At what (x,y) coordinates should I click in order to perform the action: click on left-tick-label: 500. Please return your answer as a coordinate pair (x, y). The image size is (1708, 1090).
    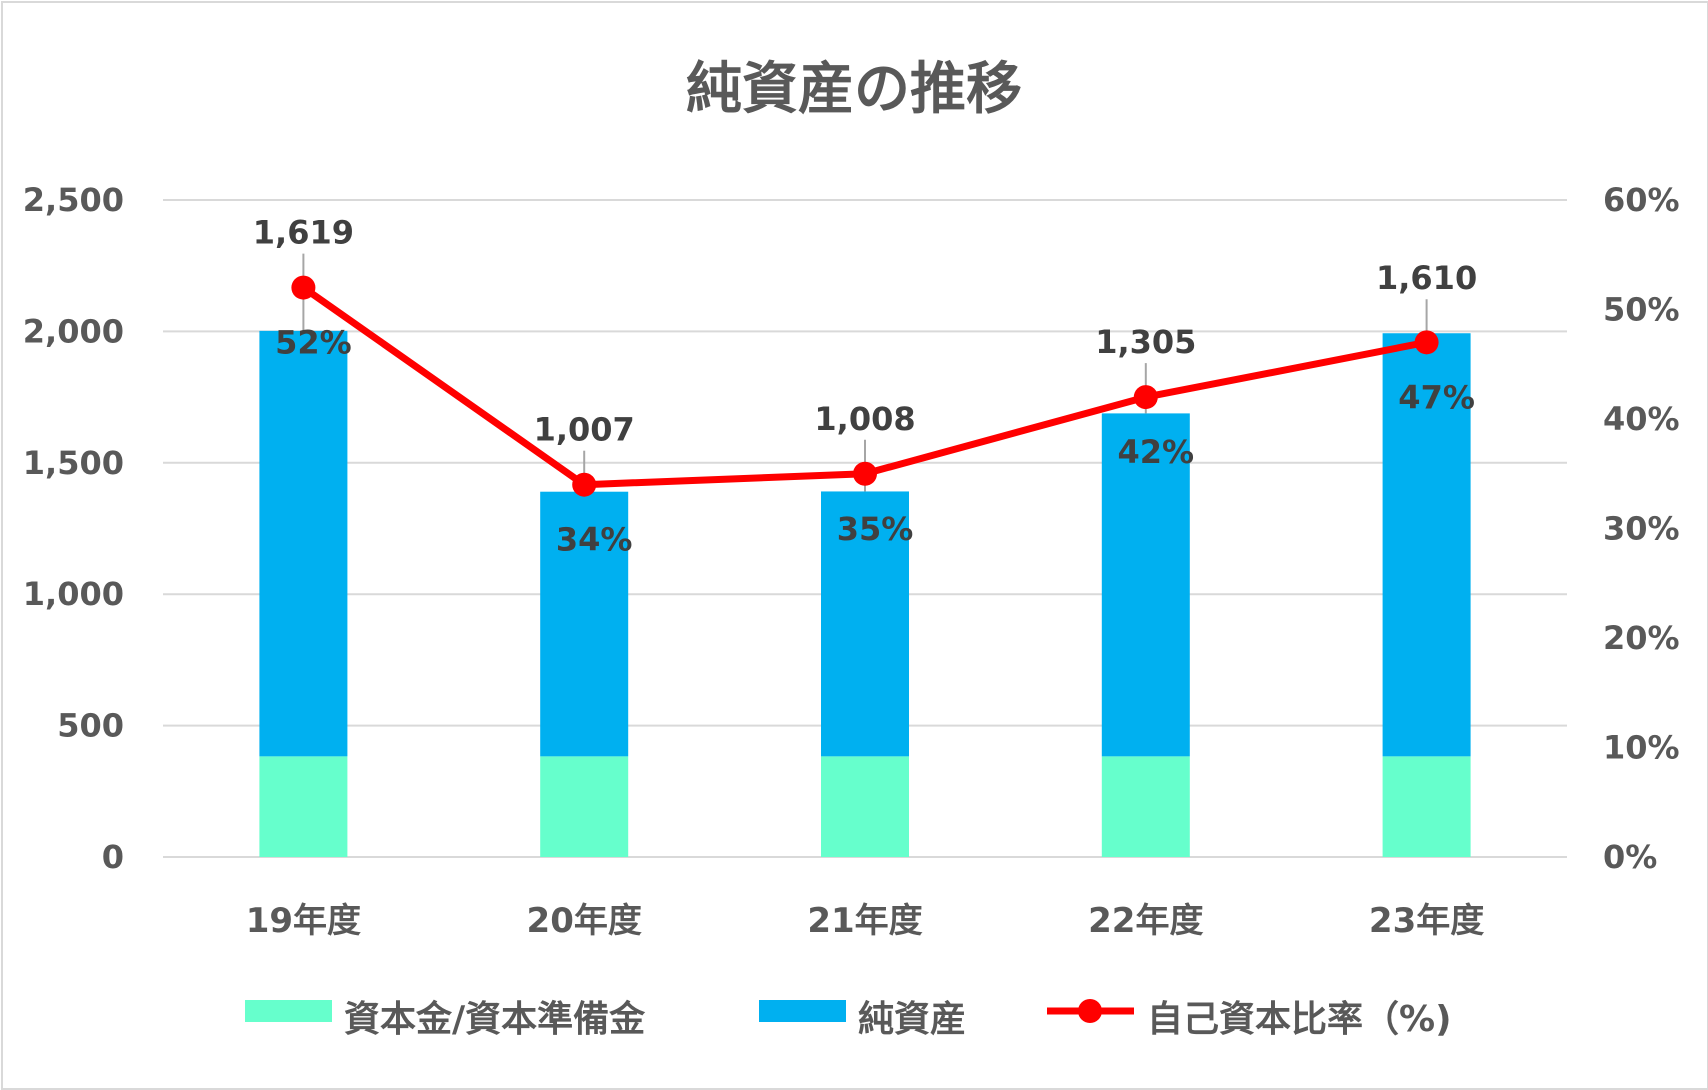
    Looking at the image, I should click on (90, 726).